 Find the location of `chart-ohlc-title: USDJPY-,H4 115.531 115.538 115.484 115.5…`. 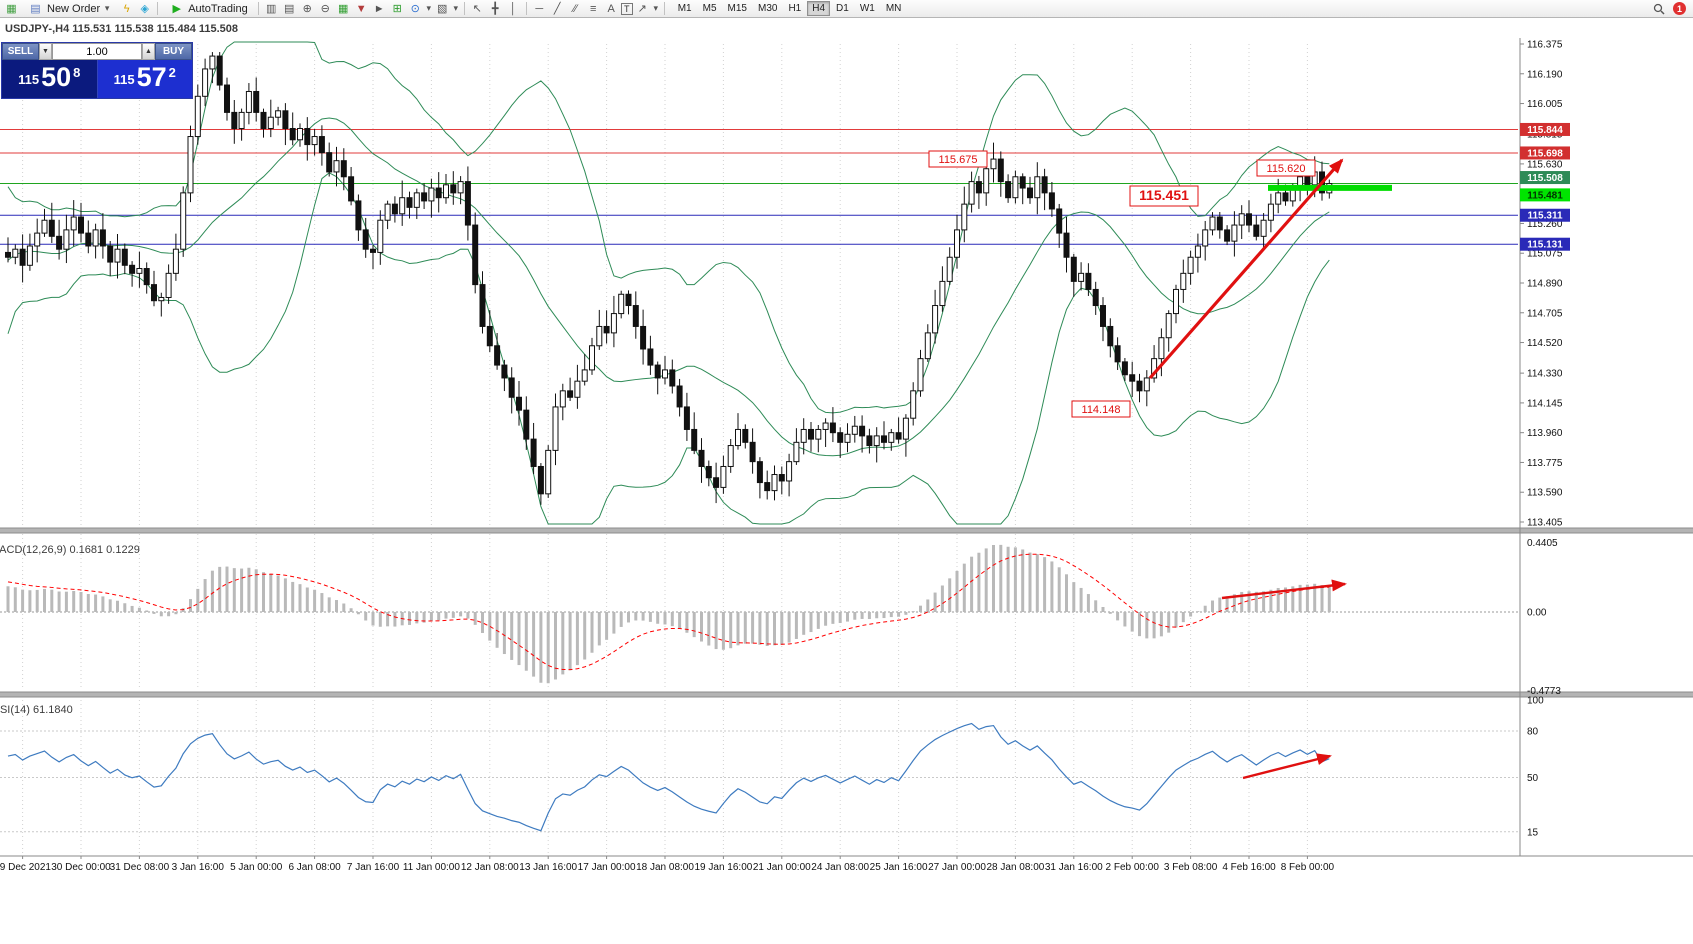

chart-ohlc-title: USDJPY-,H4 115.531 115.538 115.484 115.5… is located at coordinates (122, 29).